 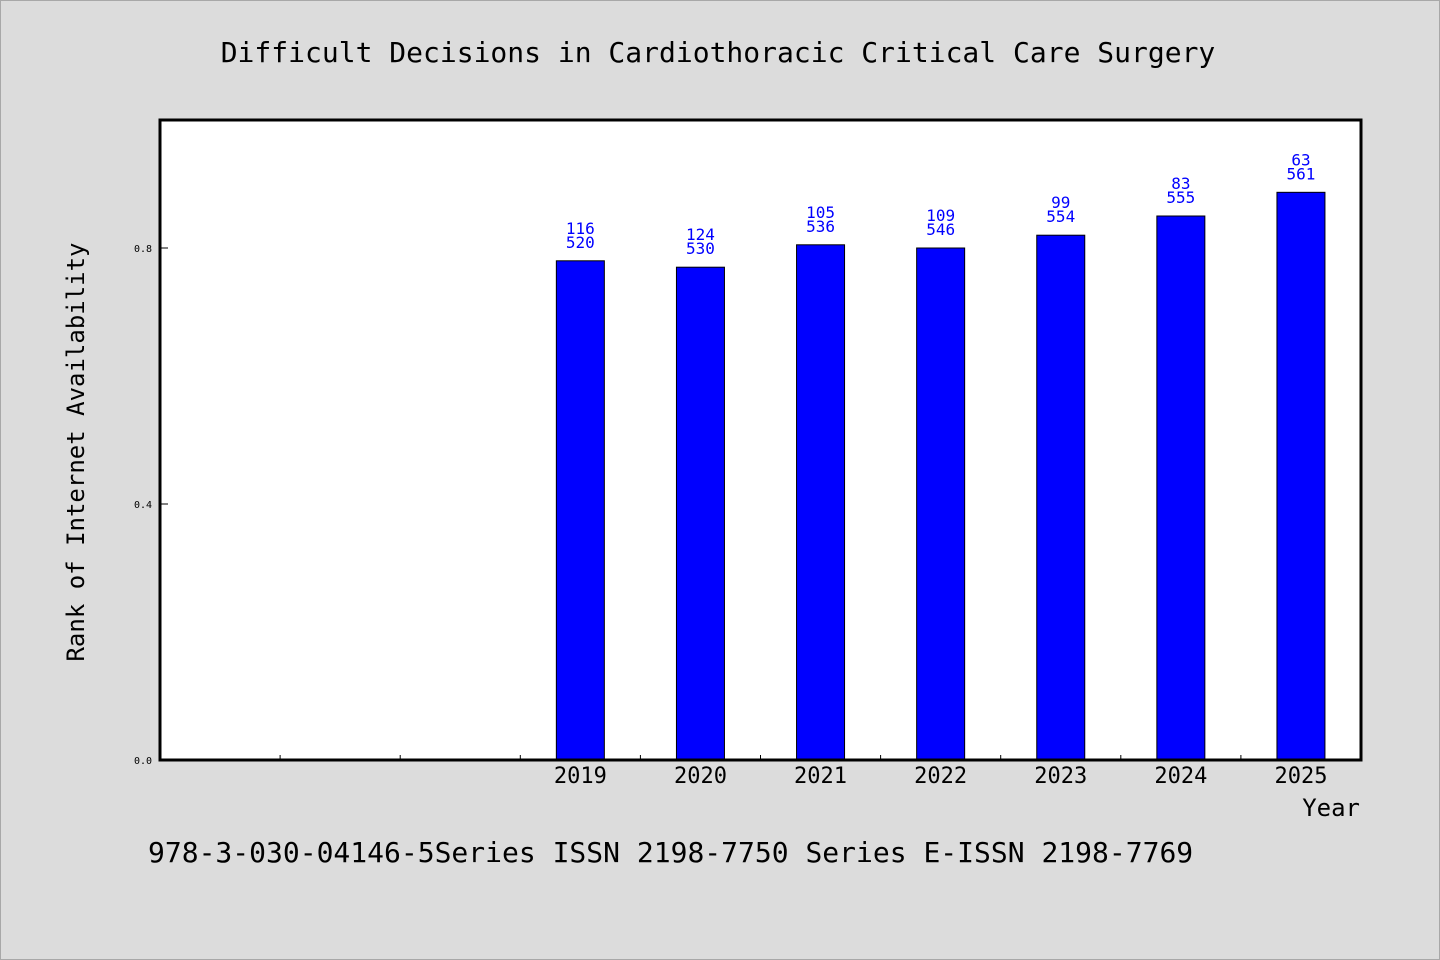 What do you see at coordinates (700, 234) in the screenshot?
I see `data-label-top-2020: 124` at bounding box center [700, 234].